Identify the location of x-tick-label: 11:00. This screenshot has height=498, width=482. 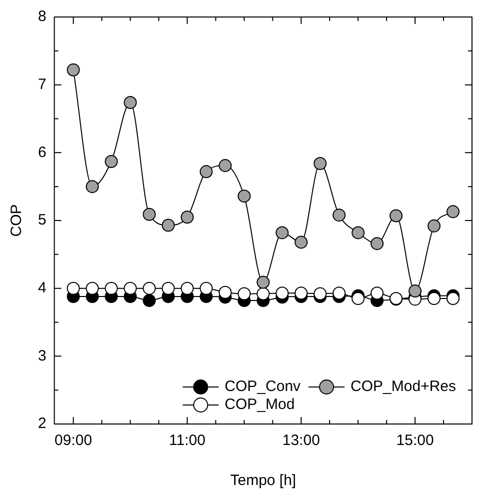
(187, 441).